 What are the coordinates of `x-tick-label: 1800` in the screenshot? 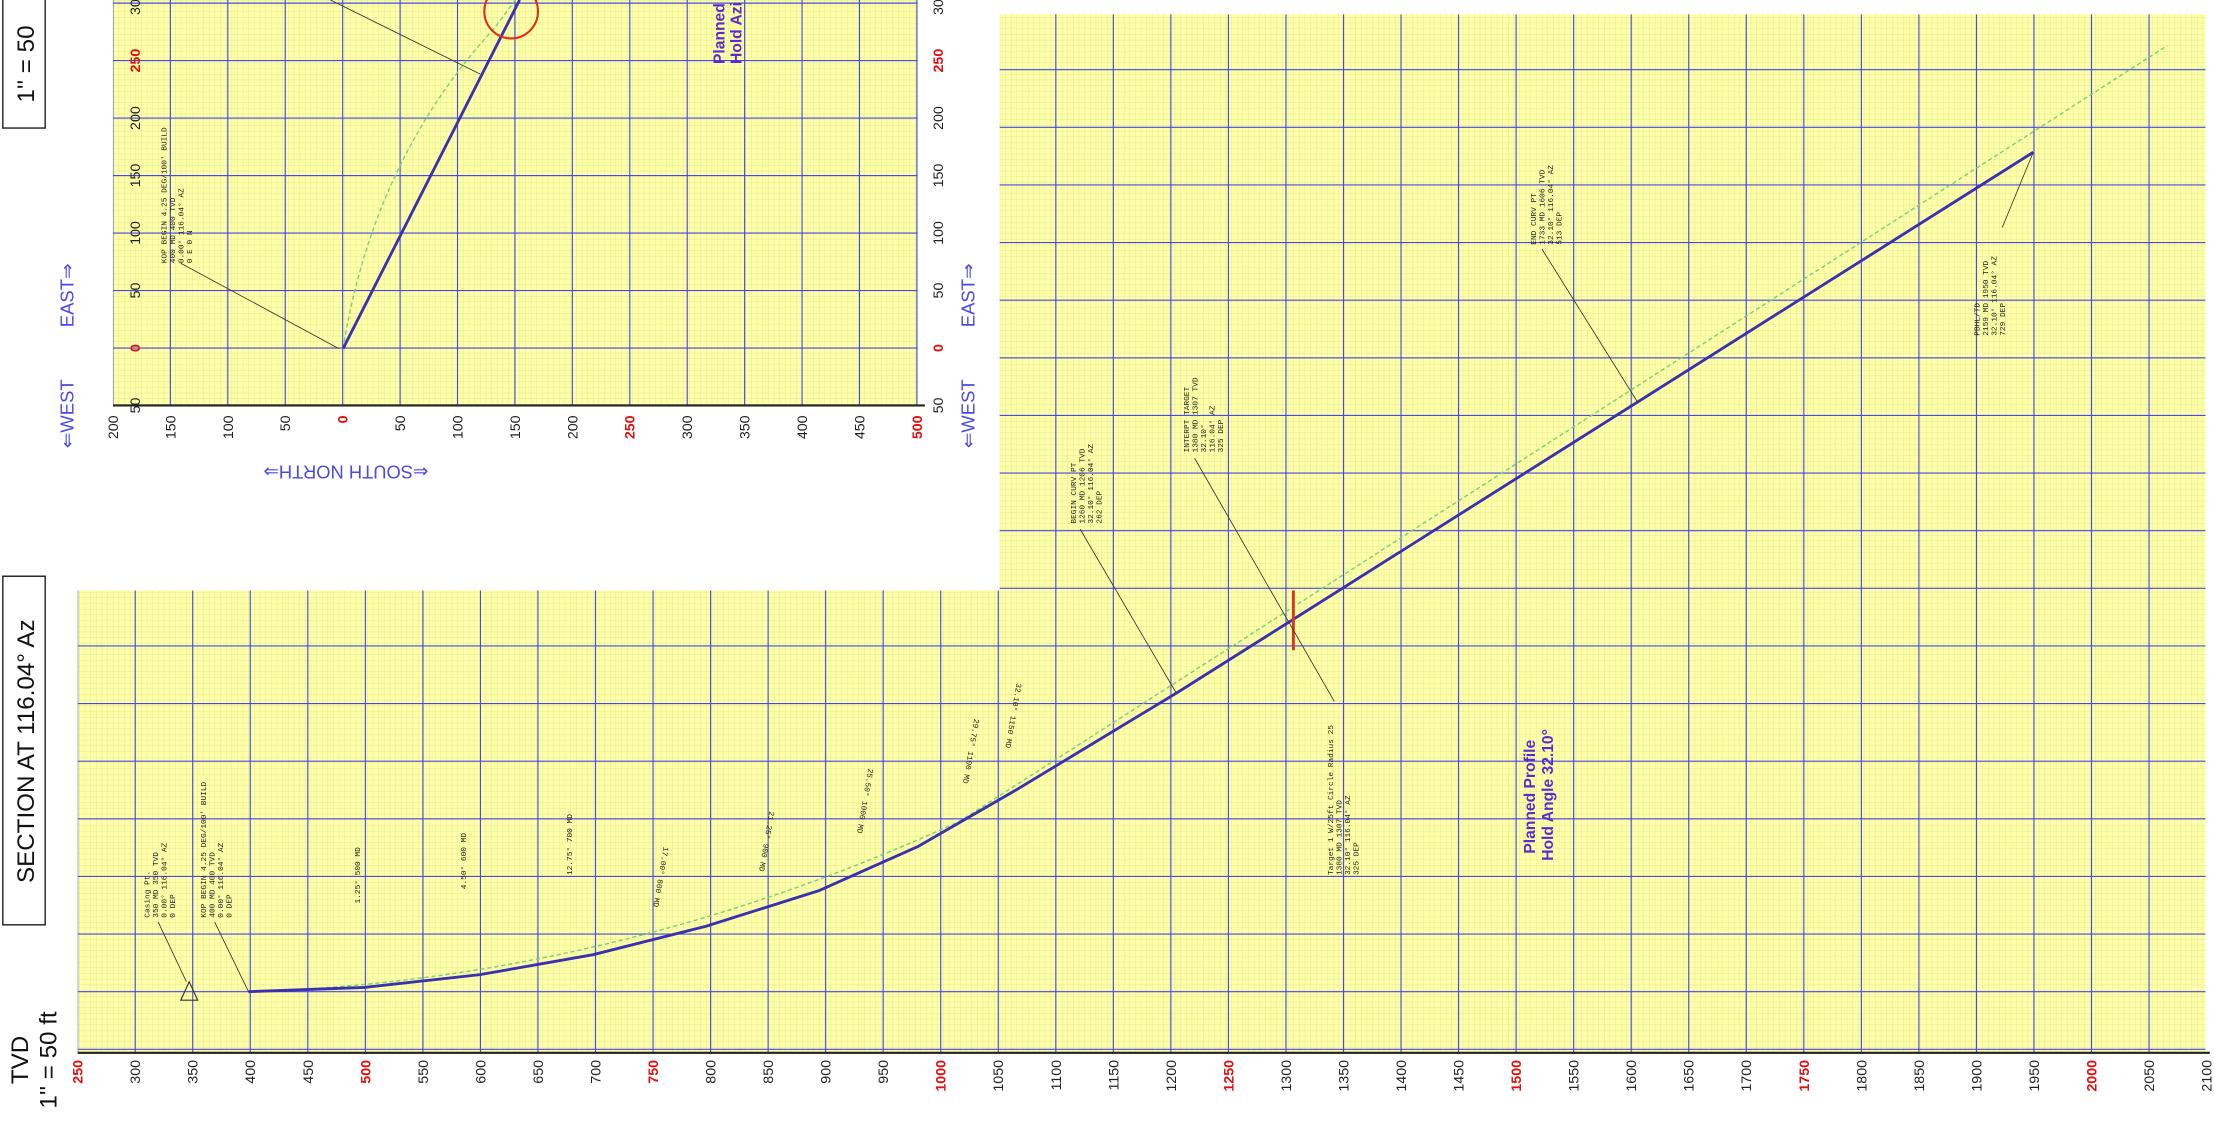 It's located at (1862, 1076).